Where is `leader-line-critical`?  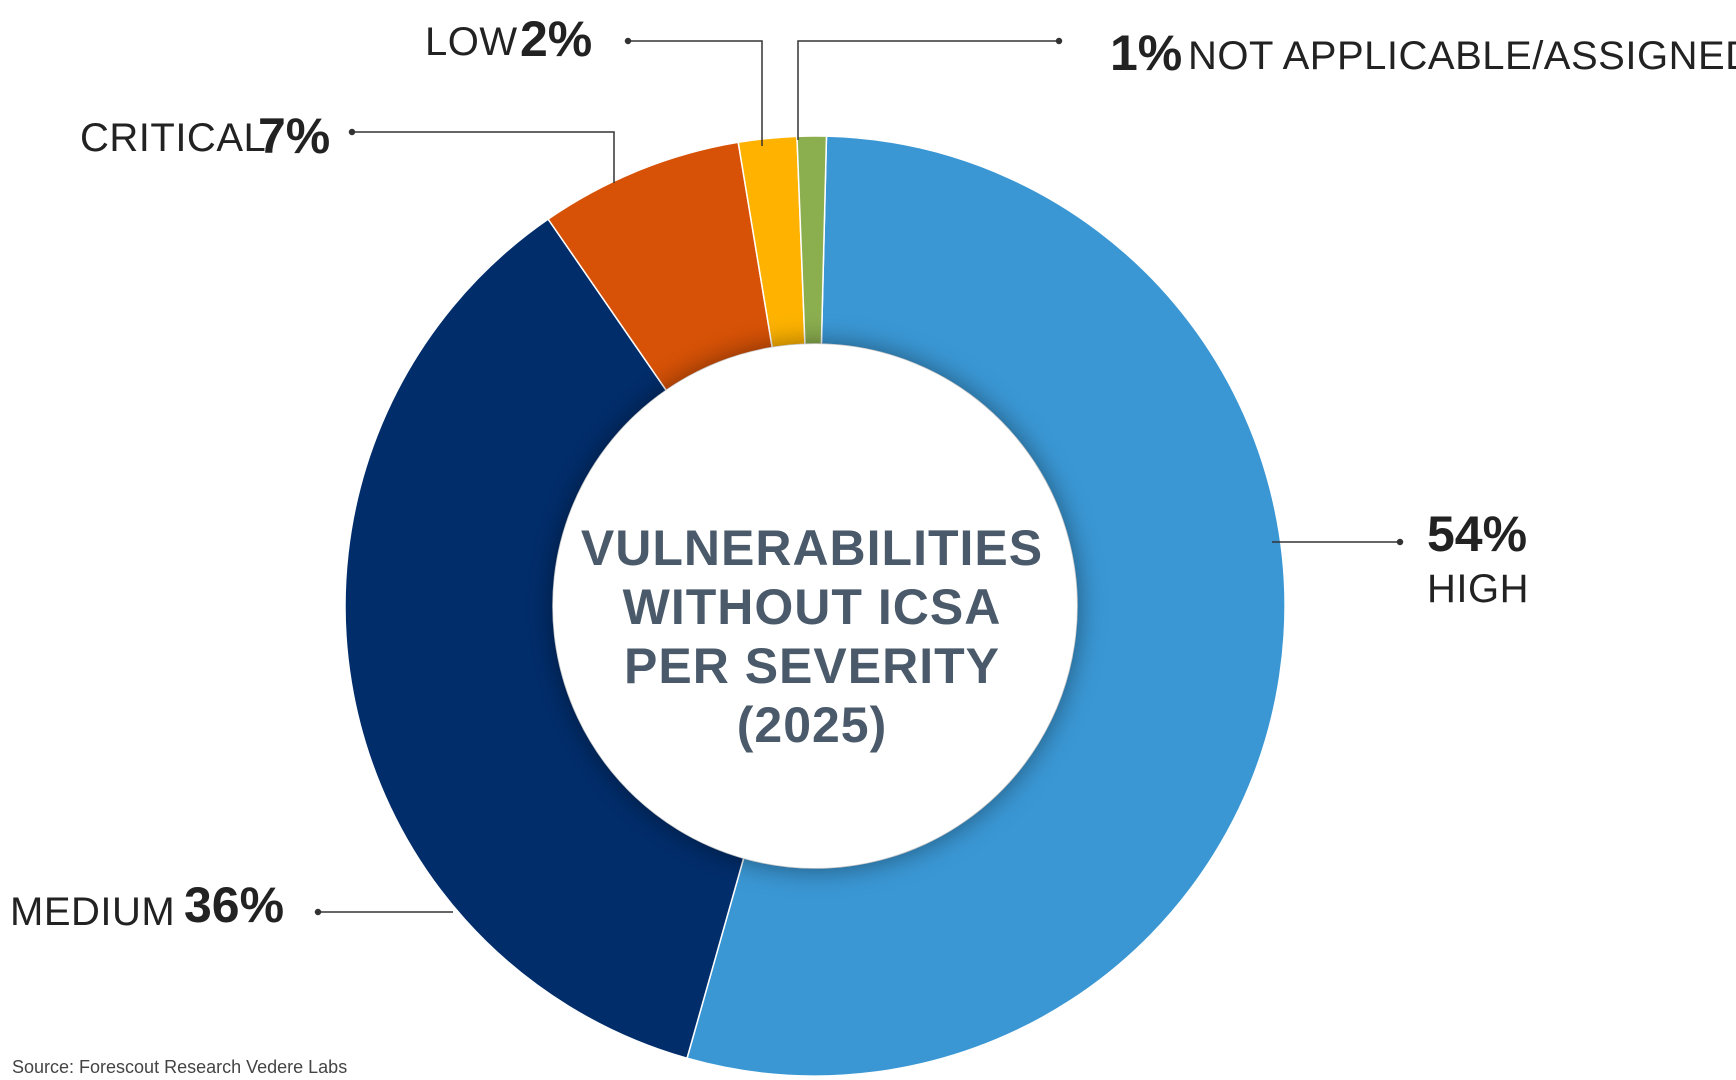
leader-line-critical is located at coordinates (484, 157).